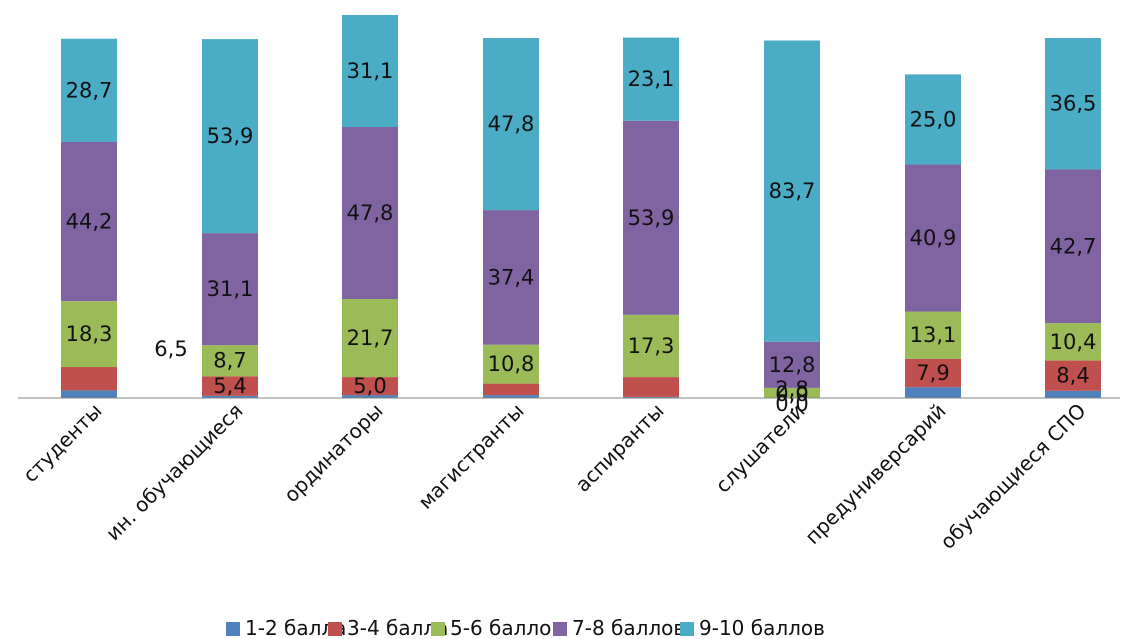 This screenshot has width=1133, height=639. Describe the element at coordinates (295, 627) in the screenshot. I see `legend-label: 1-2 балла` at that location.